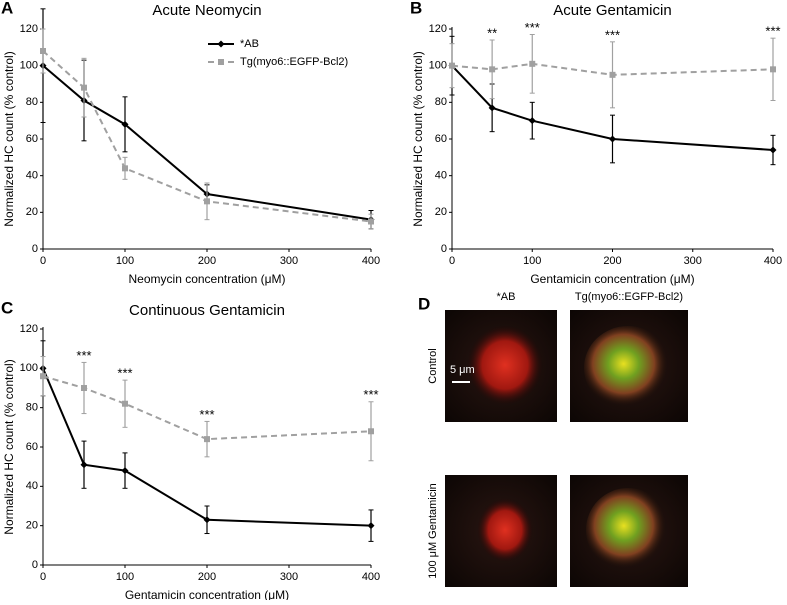 This screenshot has height=605, width=787. Describe the element at coordinates (207, 310) in the screenshot. I see `chart-title: Continuous Gentamicin` at that location.